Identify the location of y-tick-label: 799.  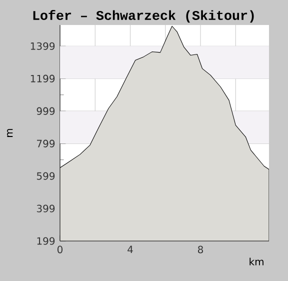
(46, 144).